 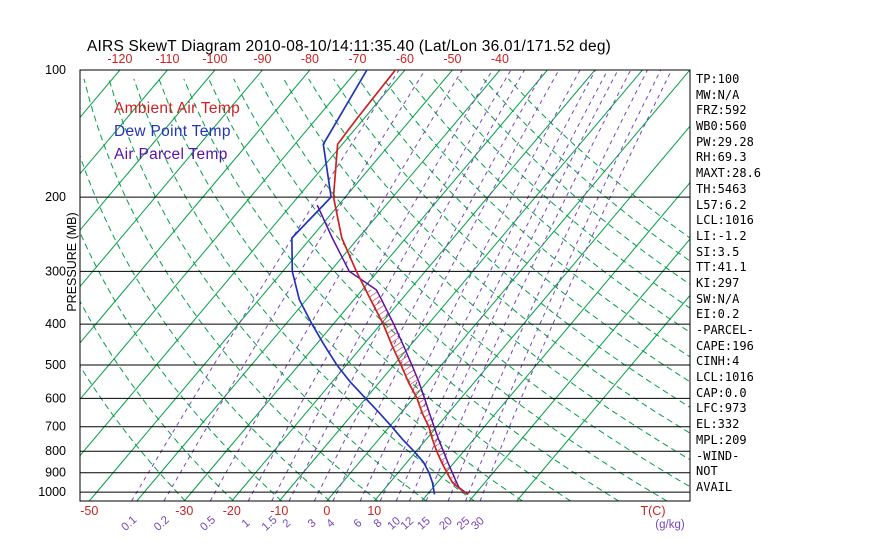 What do you see at coordinates (312, 523) in the screenshot?
I see `mixing-ratio-label: 3` at bounding box center [312, 523].